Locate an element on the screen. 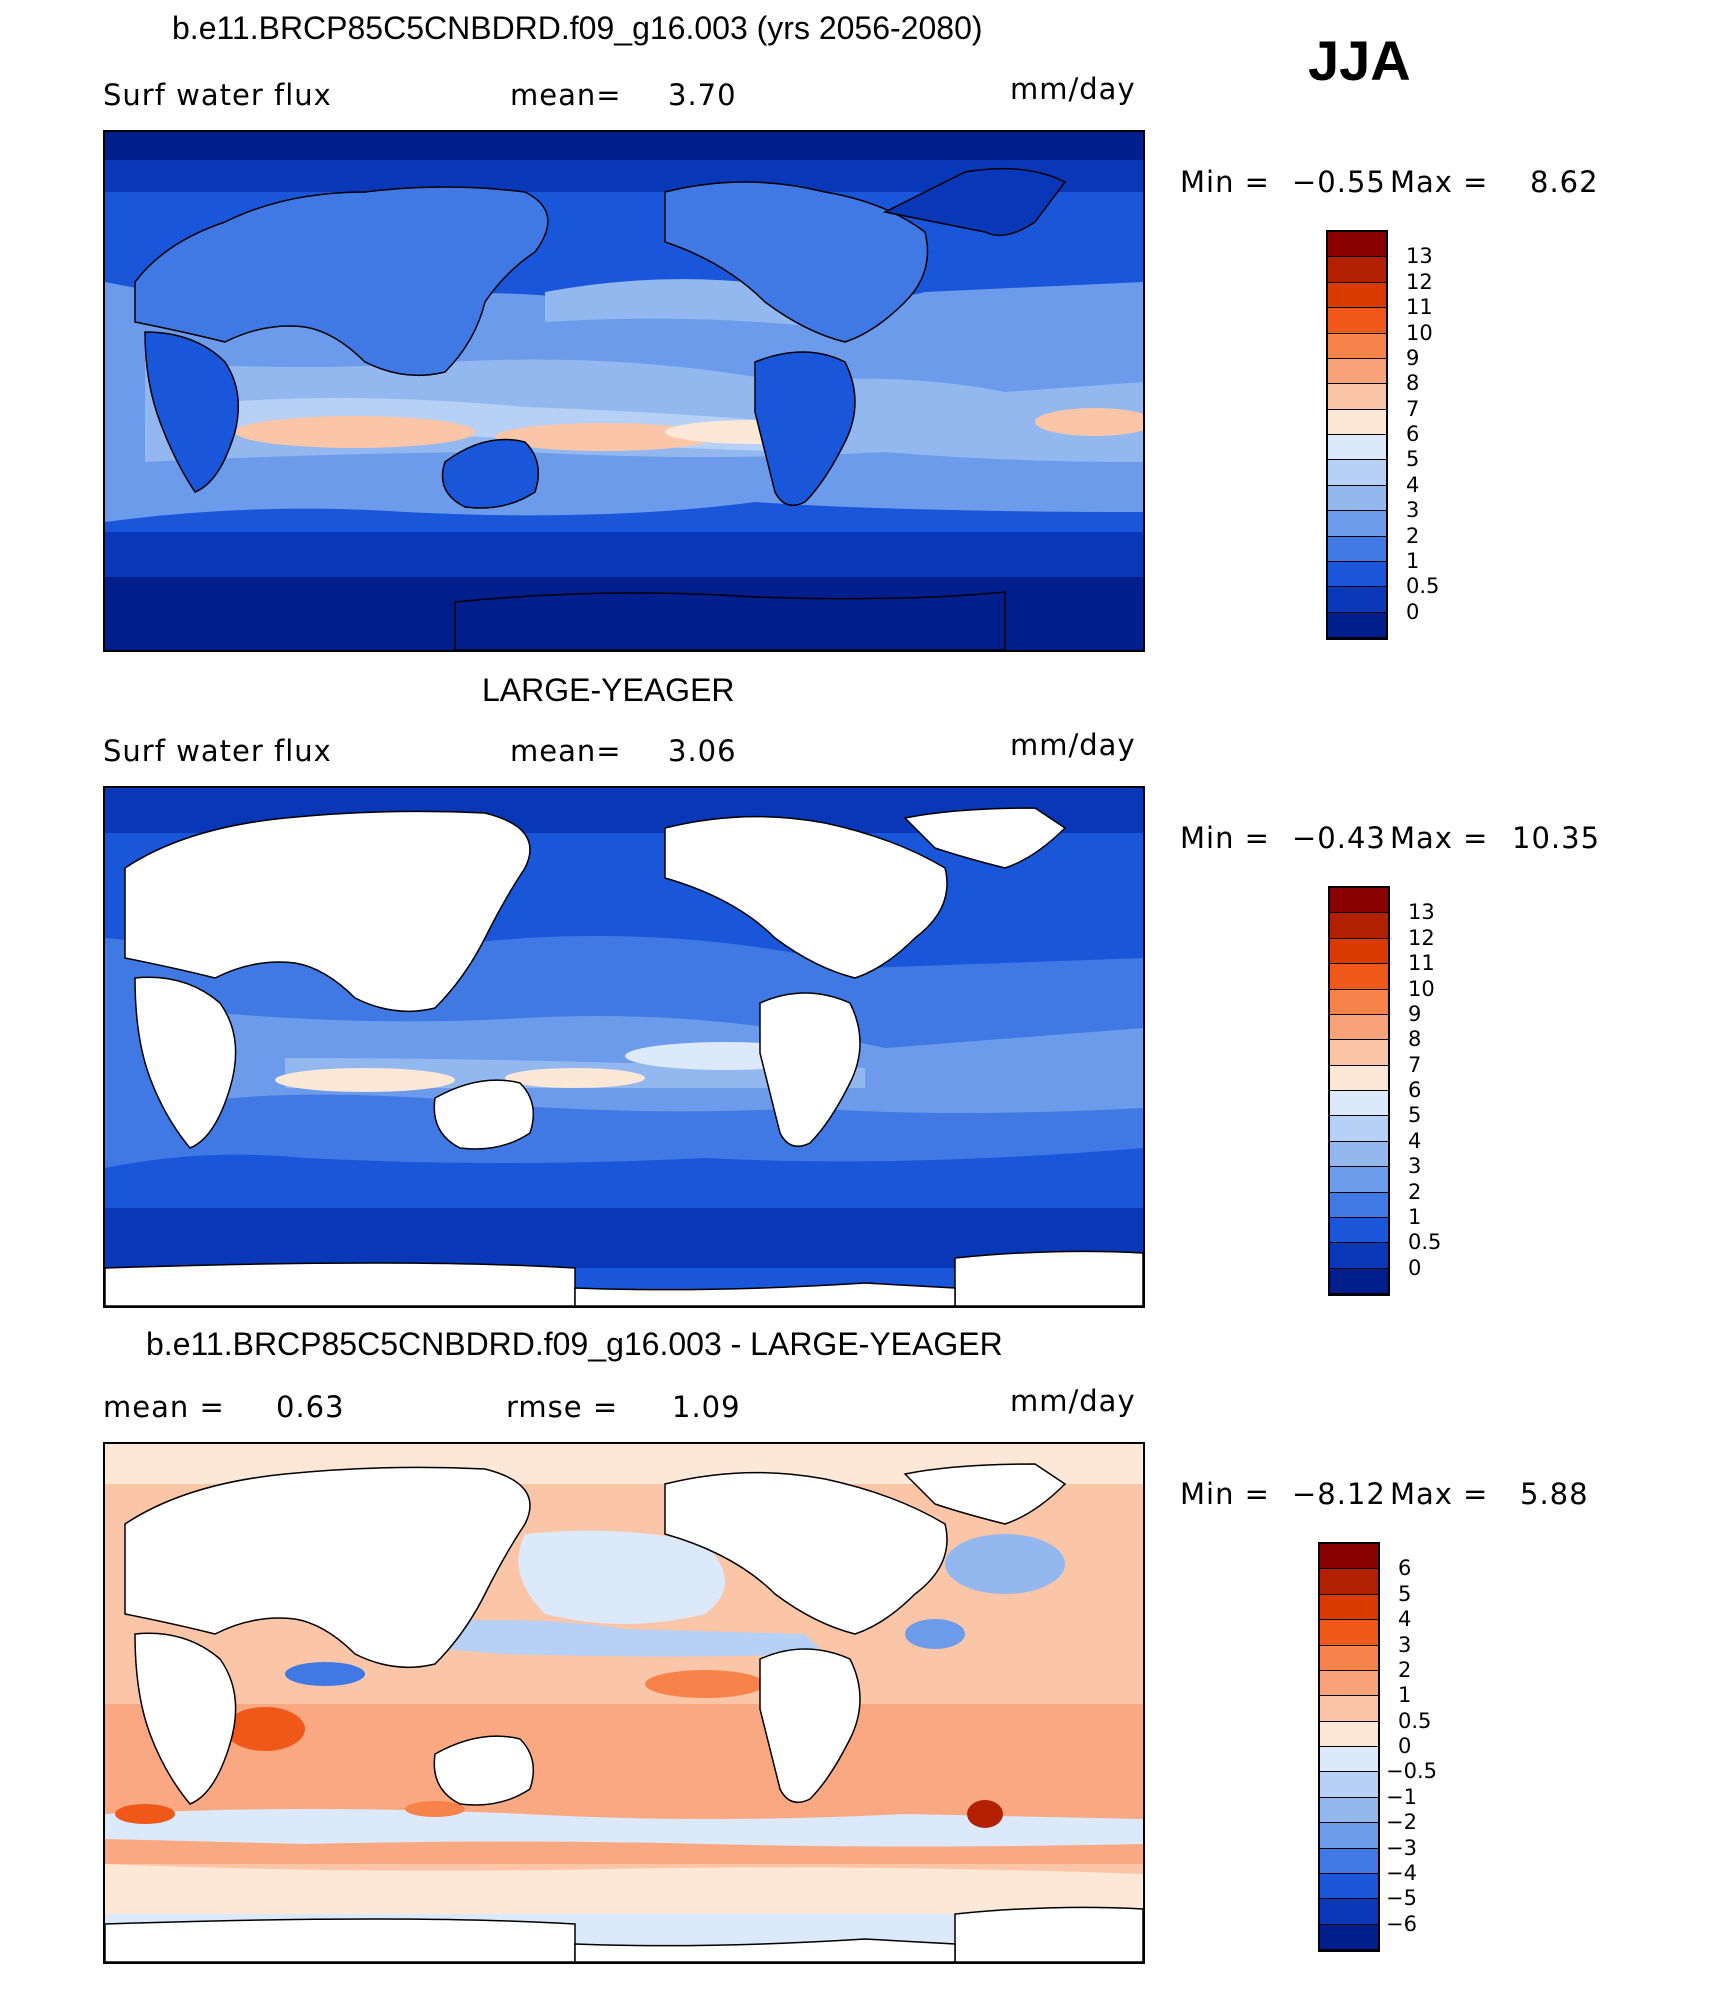 This screenshot has height=1991, width=1710. colorbar-label: 10 is located at coordinates (1419, 332).